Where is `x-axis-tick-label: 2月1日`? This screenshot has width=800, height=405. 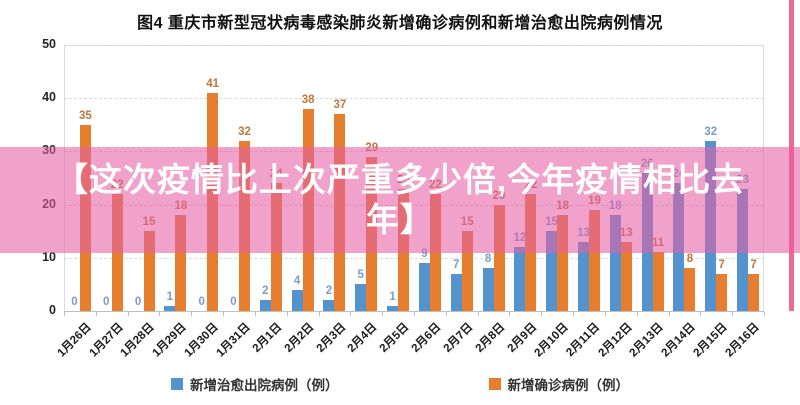 x-axis-tick-label: 2月1日 is located at coordinates (267, 338).